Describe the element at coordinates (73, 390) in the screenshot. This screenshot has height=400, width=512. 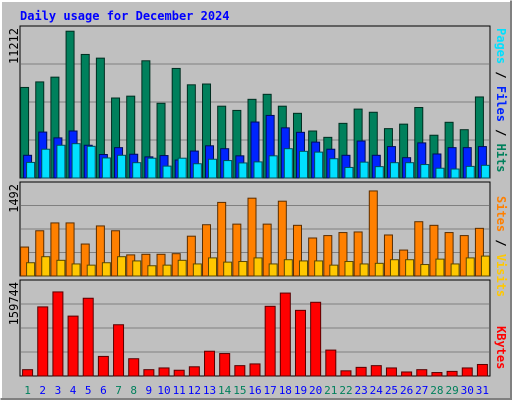
I see `day-label-4: 4` at that location.